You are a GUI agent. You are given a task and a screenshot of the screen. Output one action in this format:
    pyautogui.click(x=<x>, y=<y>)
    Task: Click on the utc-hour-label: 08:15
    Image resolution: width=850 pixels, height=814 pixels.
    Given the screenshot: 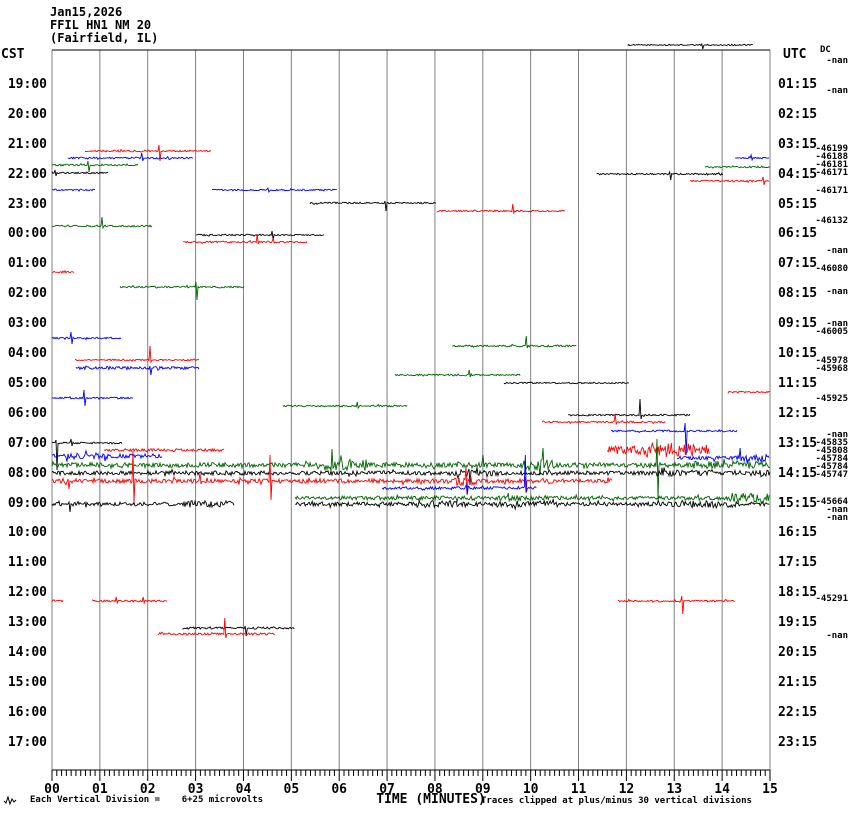 What is the action you would take?
    pyautogui.click(x=798, y=293)
    